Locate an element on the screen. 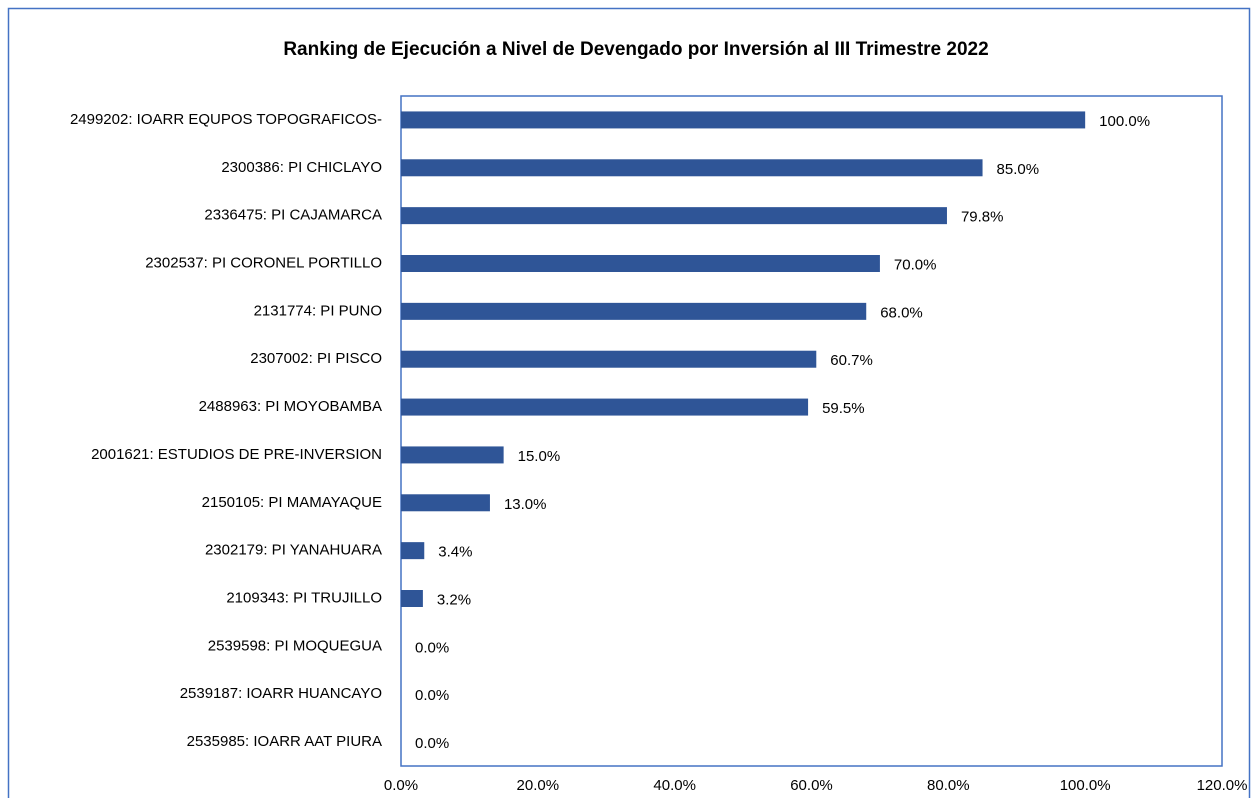 The height and width of the screenshot is (798, 1258). y-tick-label: 2307002: PI PISCO is located at coordinates (316, 358).